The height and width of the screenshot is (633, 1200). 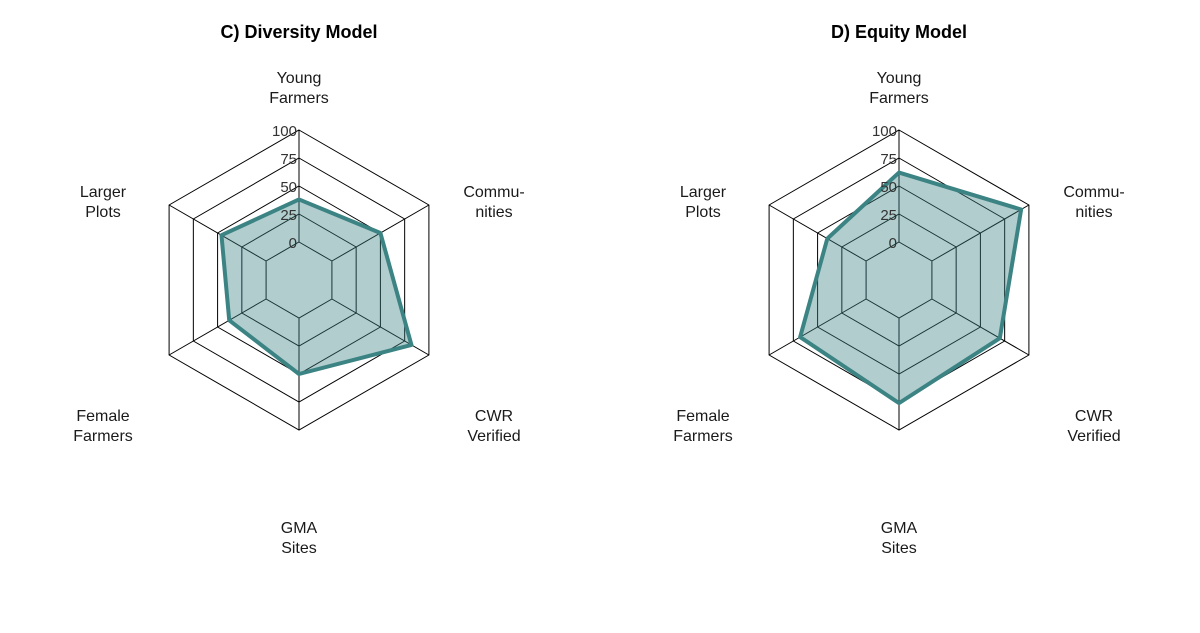 I want to click on chart-title: D) Equity Model, so click(x=899, y=32).